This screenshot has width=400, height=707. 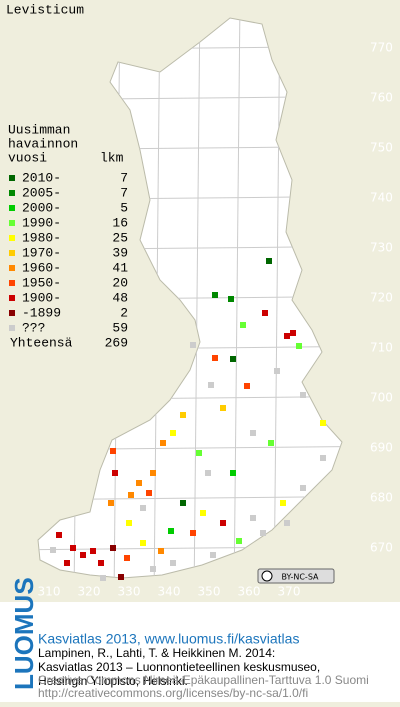 I want to click on legend-label: 1990-, so click(x=41, y=222).